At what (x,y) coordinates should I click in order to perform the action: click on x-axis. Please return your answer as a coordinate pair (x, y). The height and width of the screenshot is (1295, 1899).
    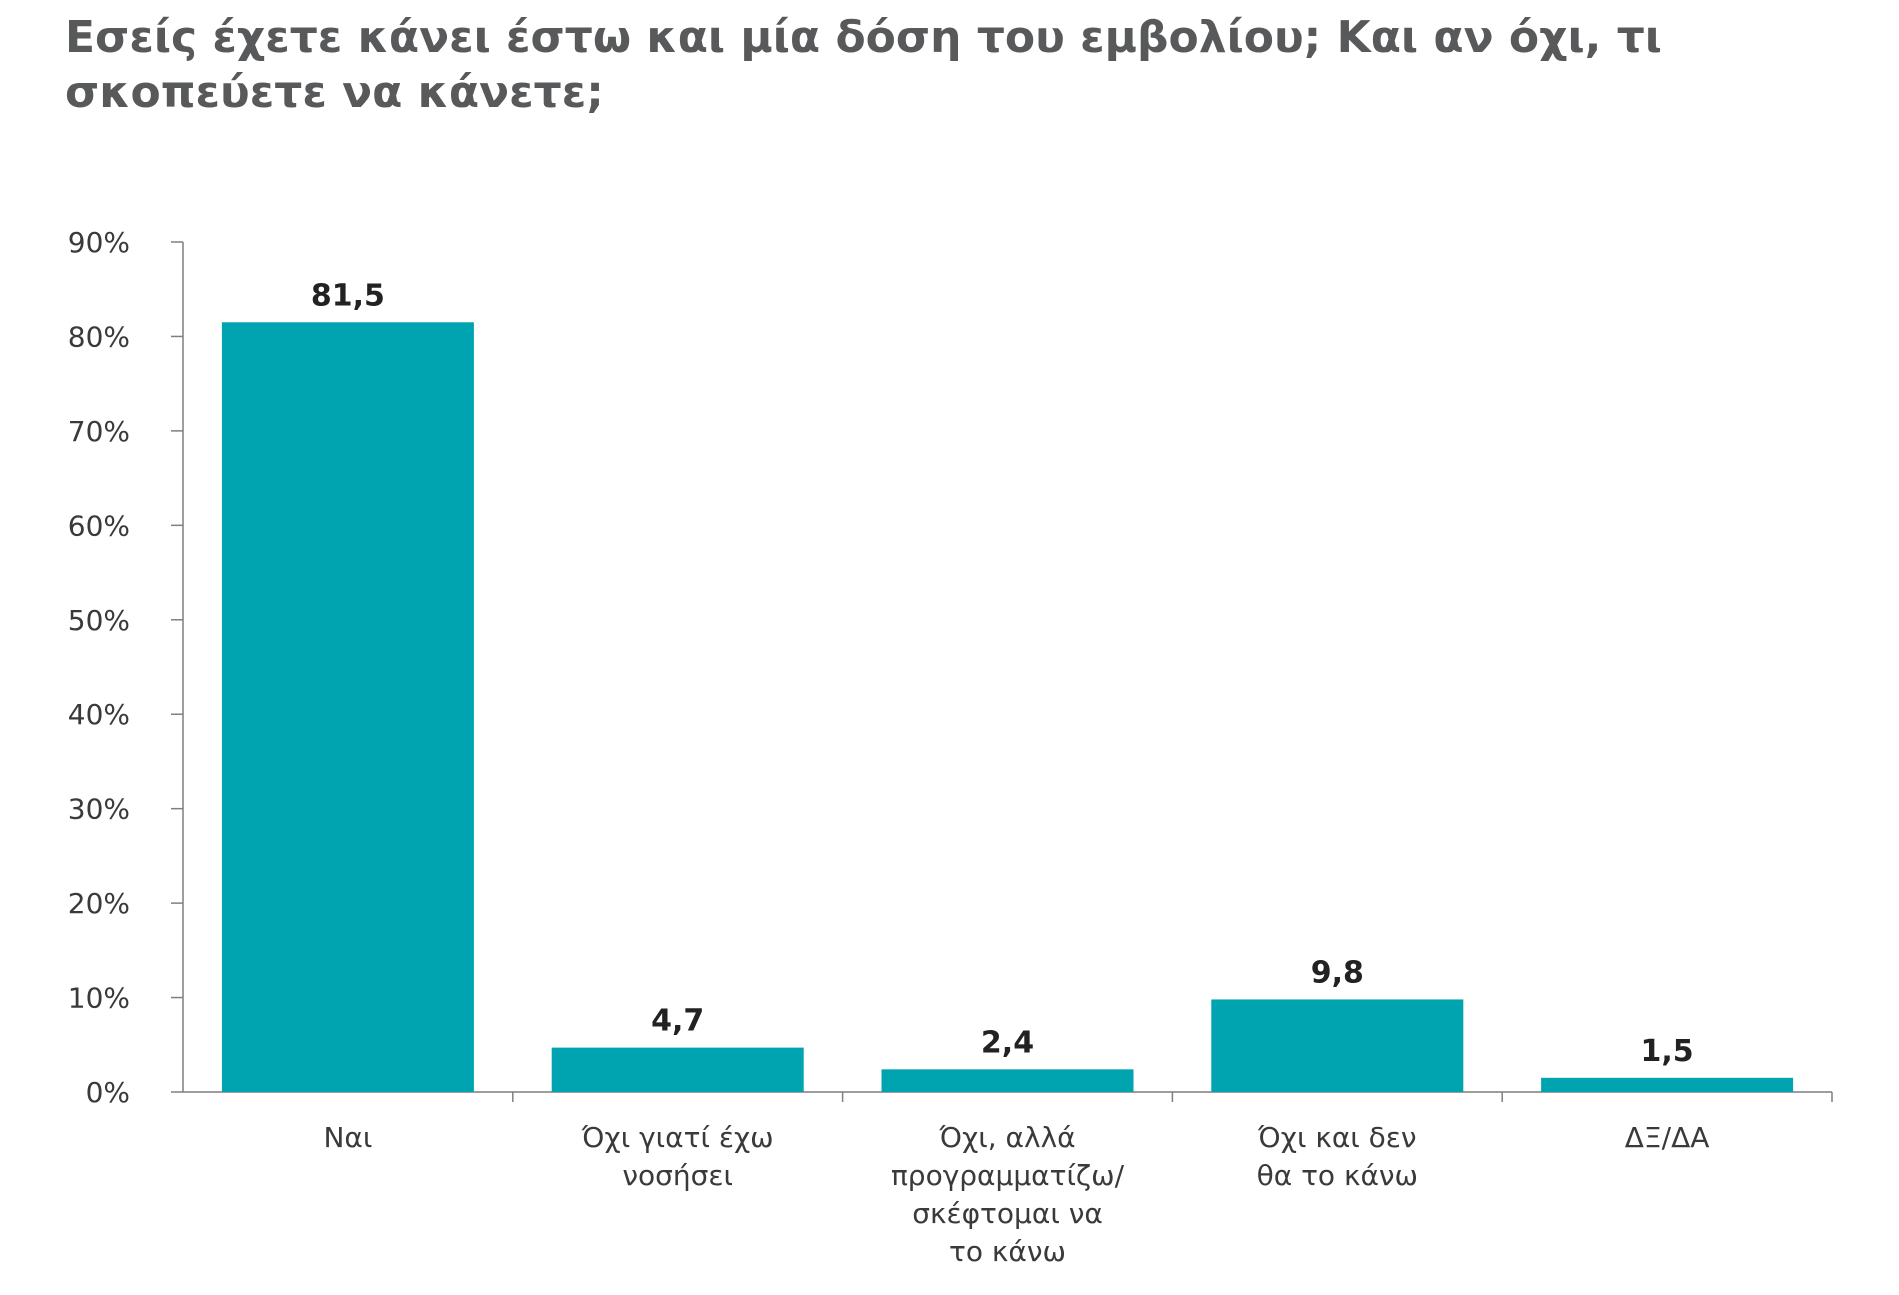
    Looking at the image, I should click on (1008, 1096).